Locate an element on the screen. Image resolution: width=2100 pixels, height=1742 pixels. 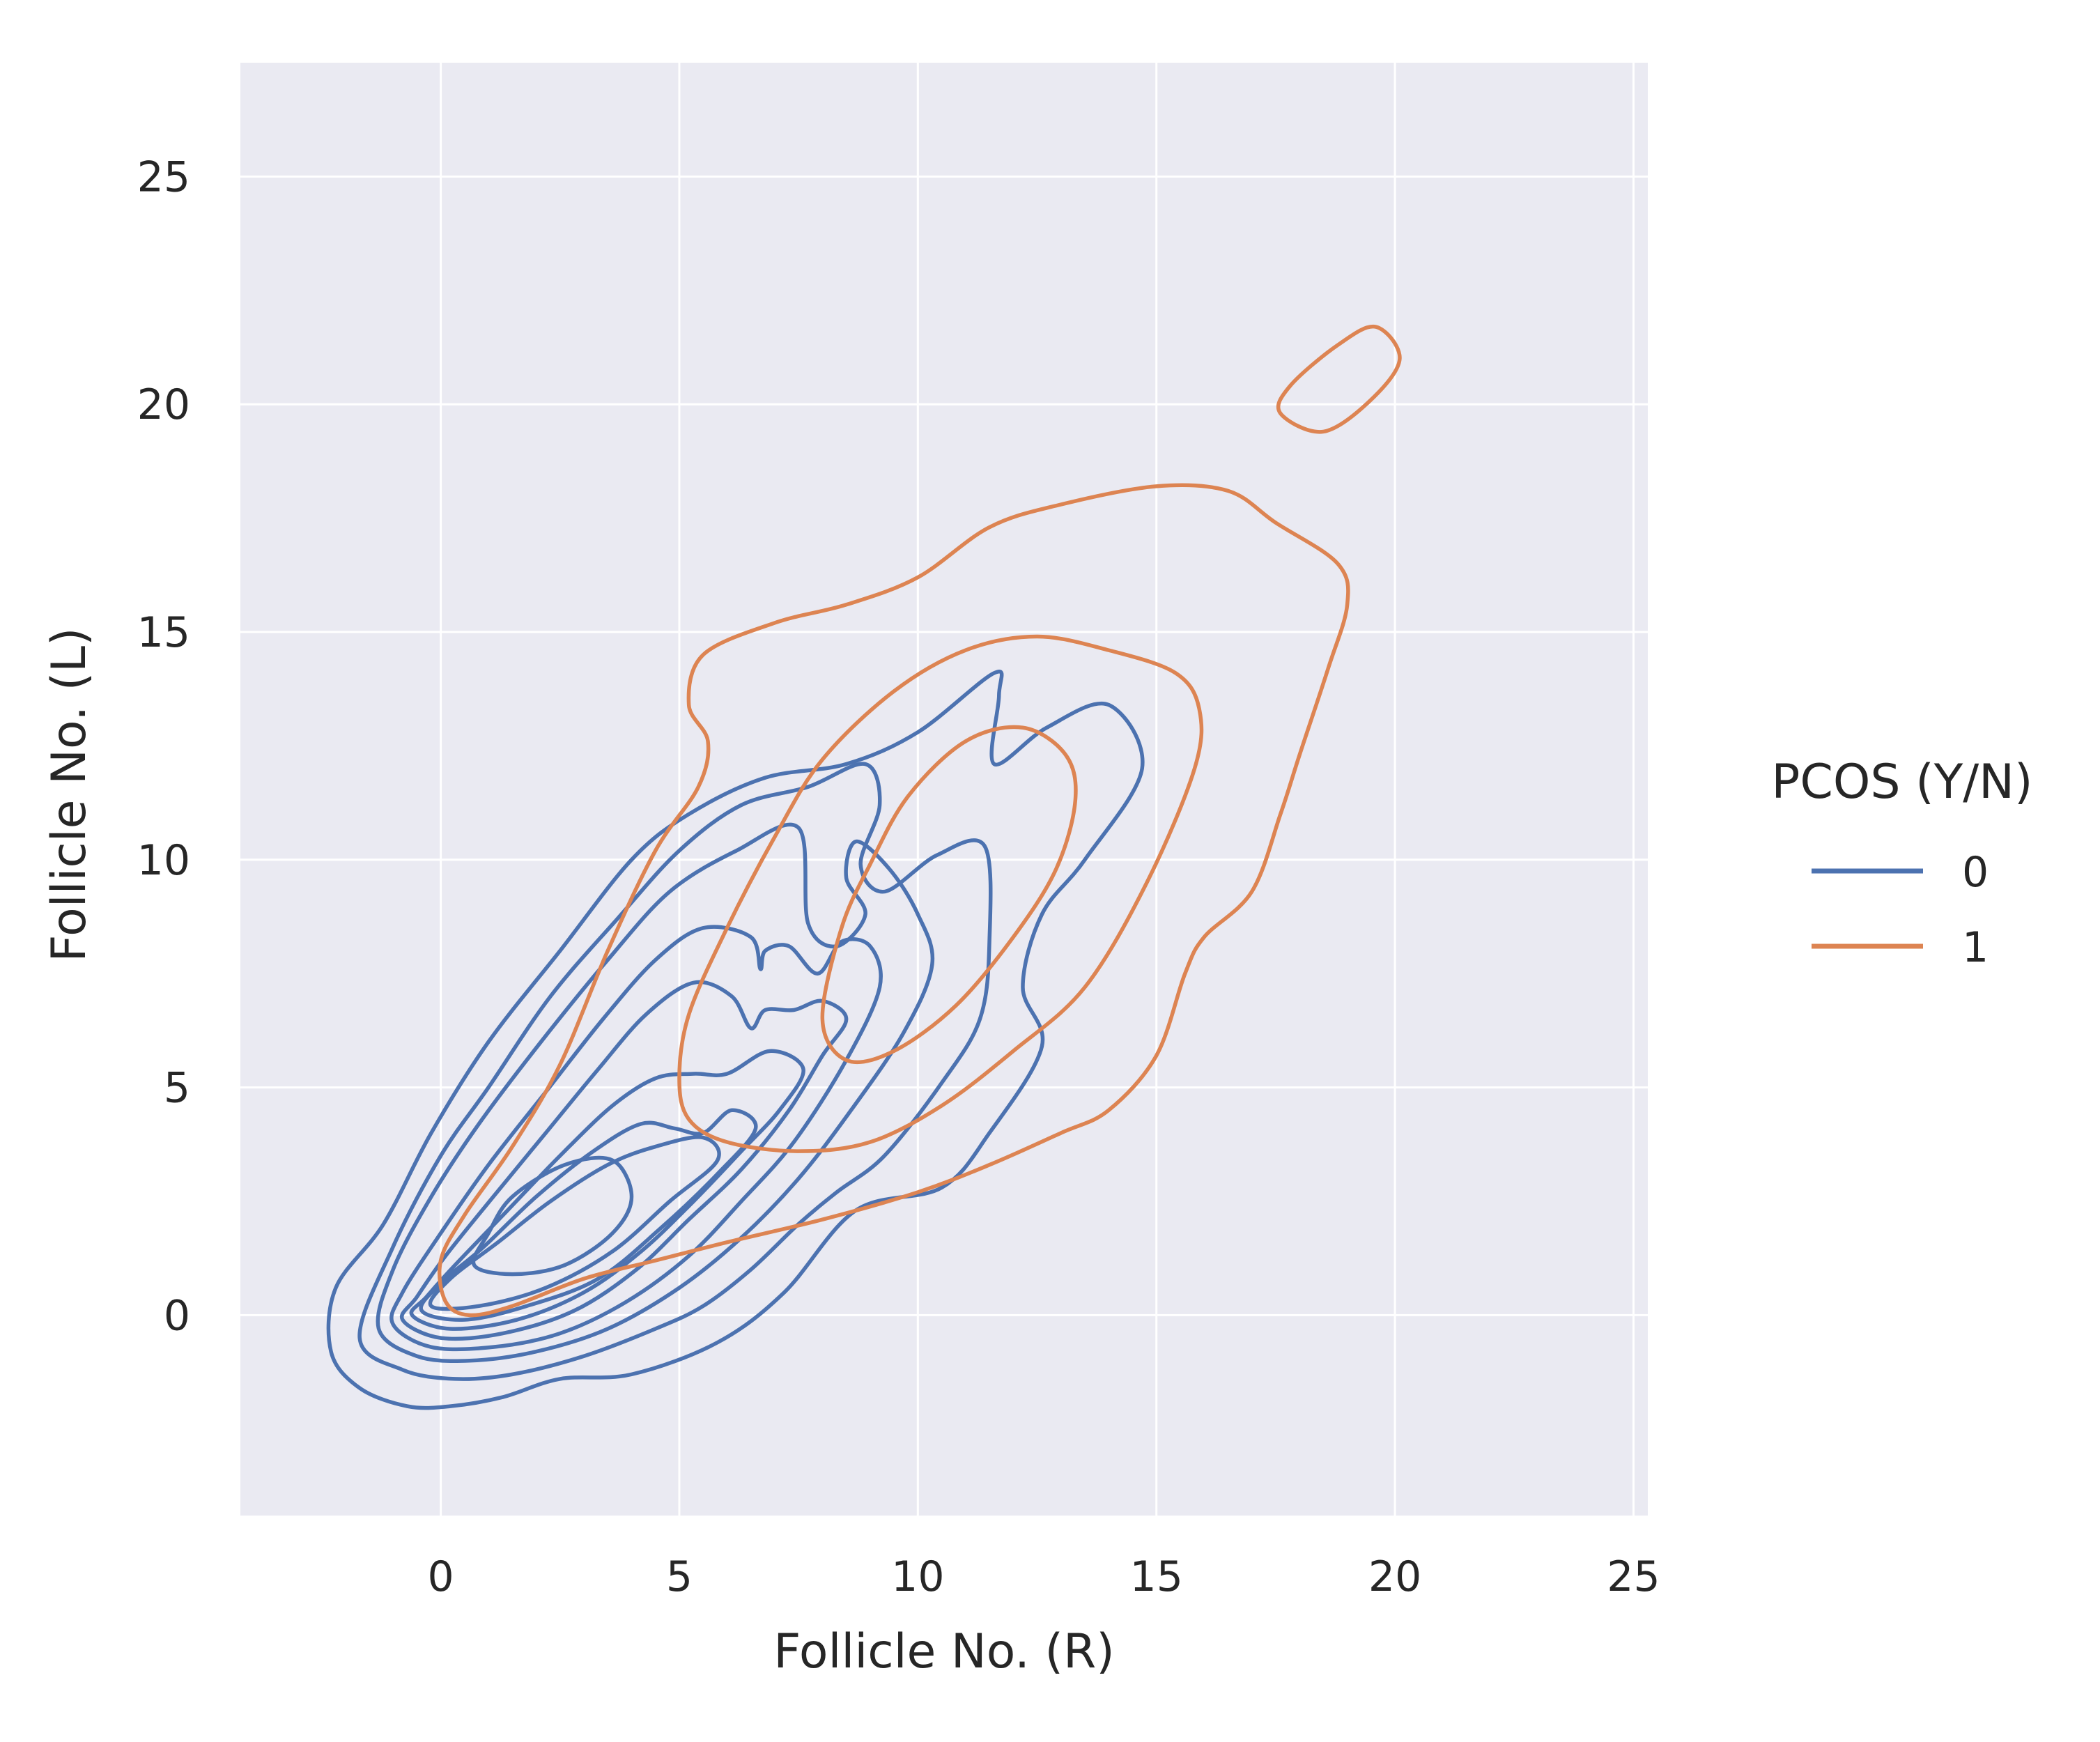
x-axis-label: Follicle No. (R) is located at coordinates (944, 1652).